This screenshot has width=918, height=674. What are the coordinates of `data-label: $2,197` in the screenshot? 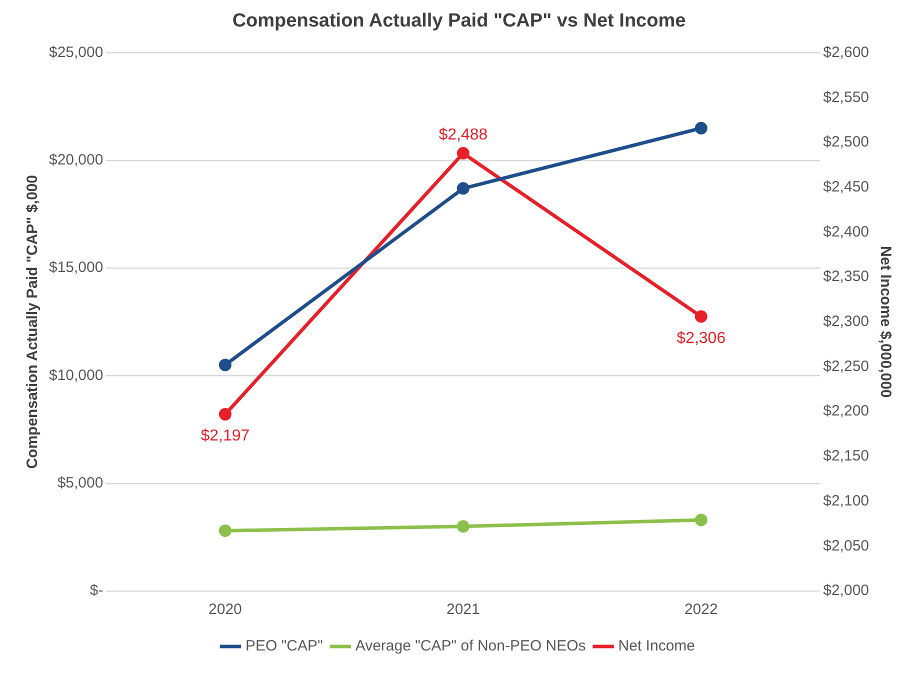 It's located at (225, 436).